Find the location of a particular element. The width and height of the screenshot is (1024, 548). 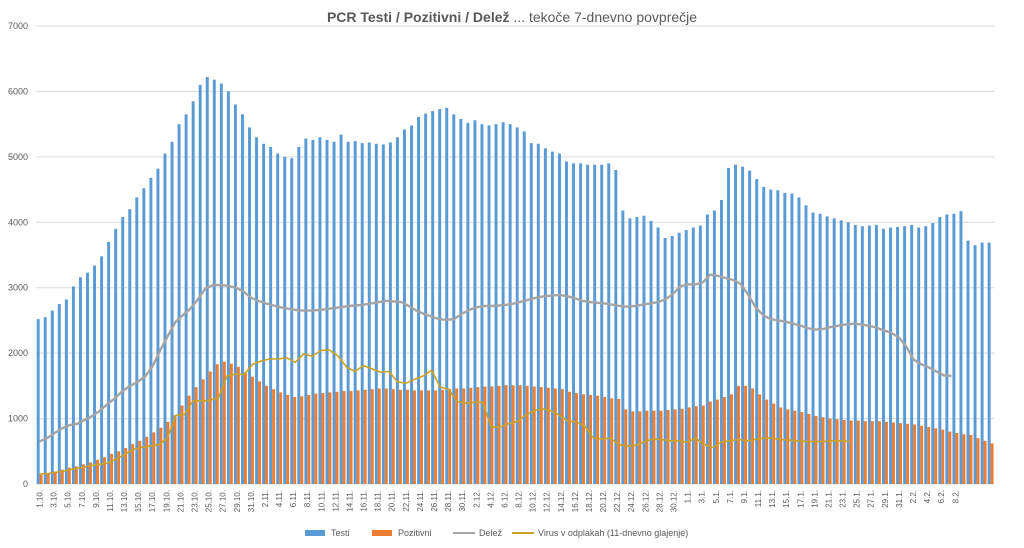

x-tick-label: 22.12. is located at coordinates (617, 501).